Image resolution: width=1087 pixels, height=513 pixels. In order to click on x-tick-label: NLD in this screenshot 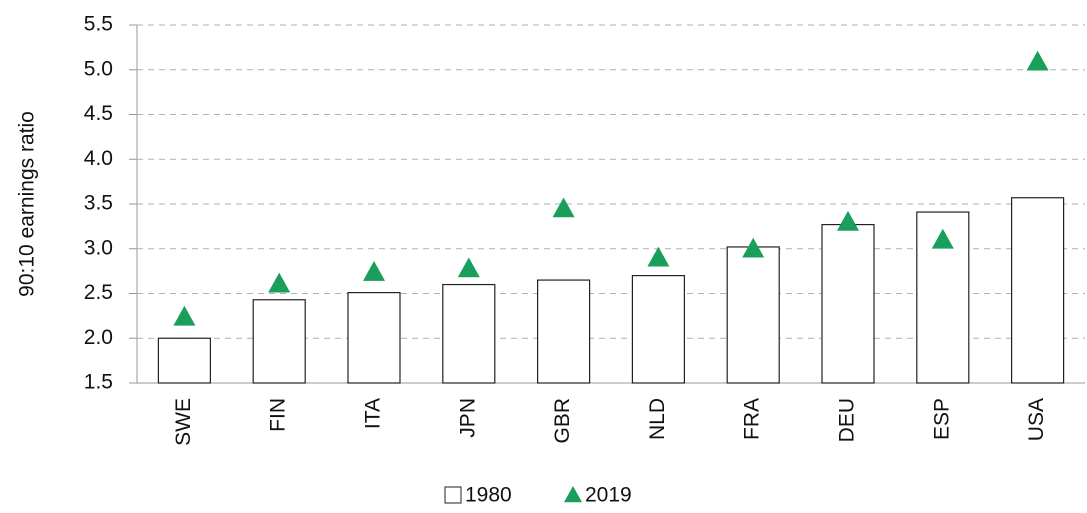, I will do `click(657, 419)`.